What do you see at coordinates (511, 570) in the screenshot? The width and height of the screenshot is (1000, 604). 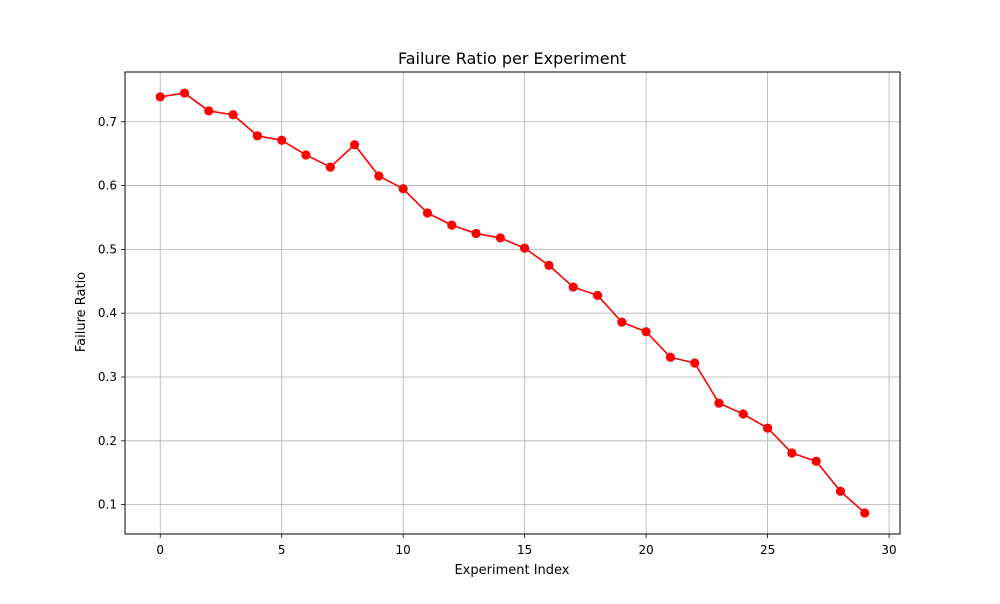 I see `x-axis-label: Experiment Index` at bounding box center [511, 570].